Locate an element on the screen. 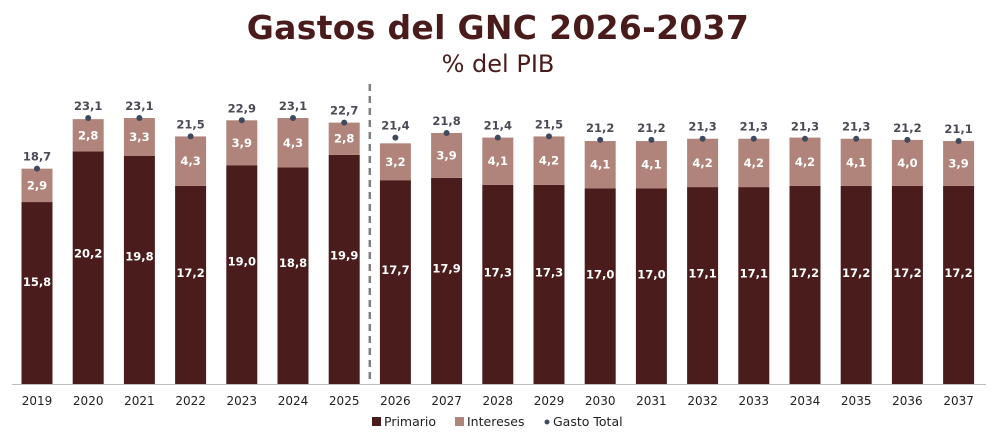 The width and height of the screenshot is (996, 436). x-tick-2024: 2024 is located at coordinates (293, 401).